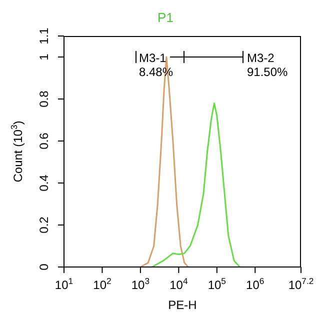 Image resolution: width=331 pixels, height=335 pixels. What do you see at coordinates (261, 58) in the screenshot?
I see `annotation: M3-2` at bounding box center [261, 58].